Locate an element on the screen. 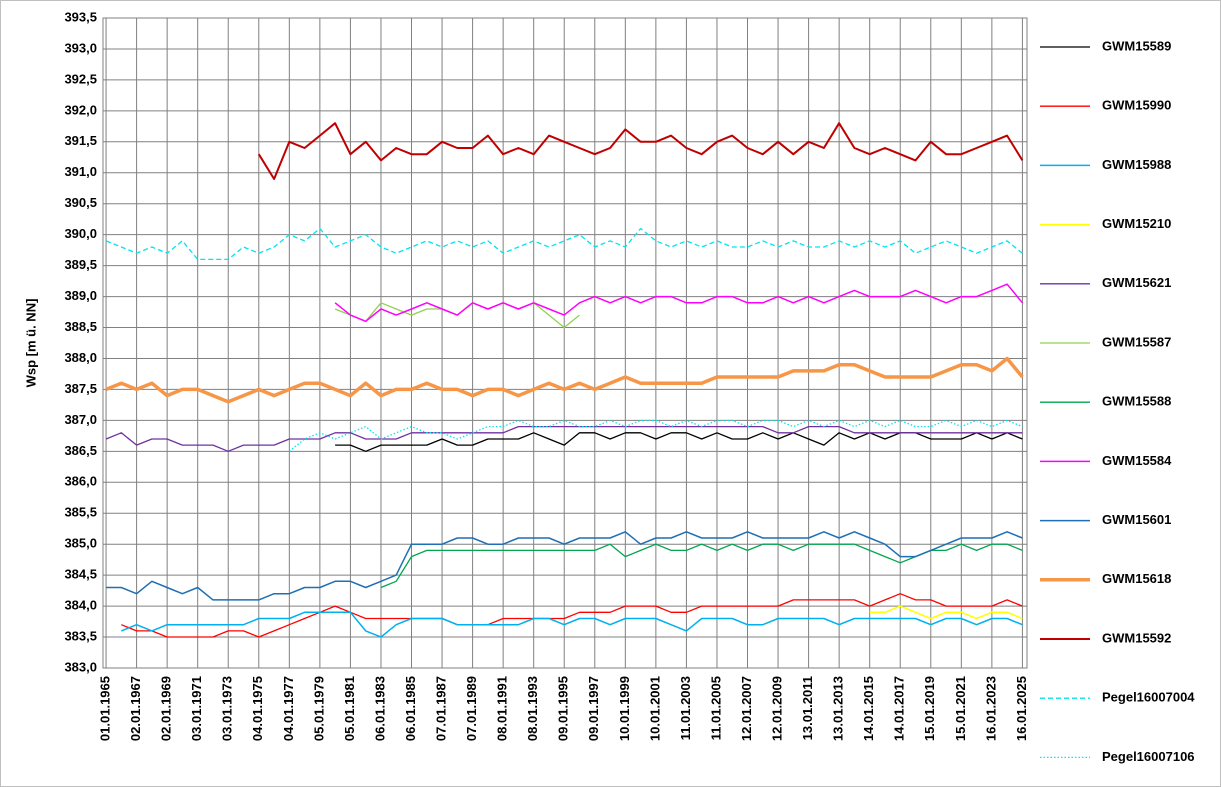 Image resolution: width=1221 pixels, height=787 pixels. legend-label: GWM15988 is located at coordinates (1136, 164).